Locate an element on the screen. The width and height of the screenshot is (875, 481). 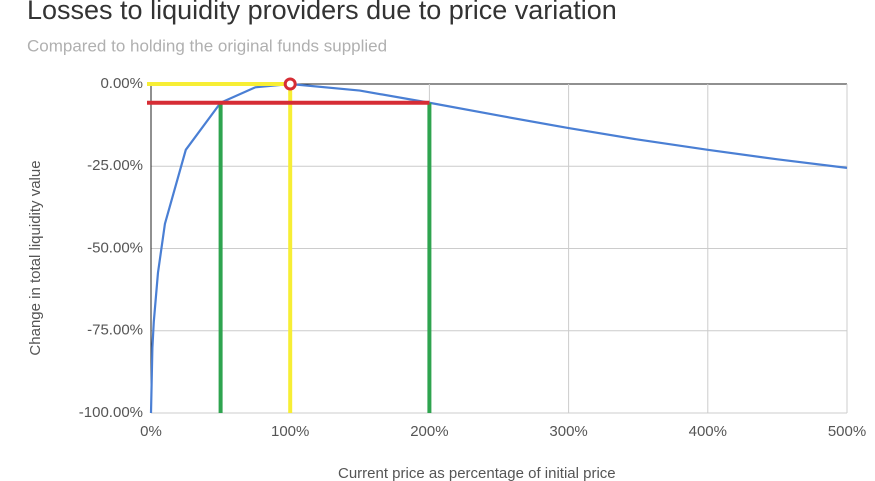
x-tick-label: 300% is located at coordinates (568, 431).